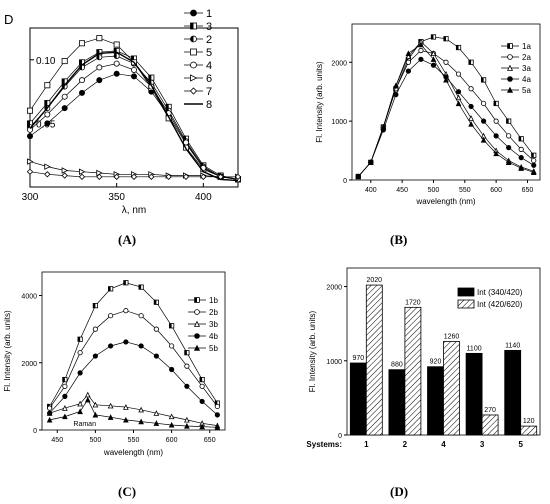  Describe the element at coordinates (209, 27) in the screenshot. I see `panel-a-legend-label: 3` at that location.